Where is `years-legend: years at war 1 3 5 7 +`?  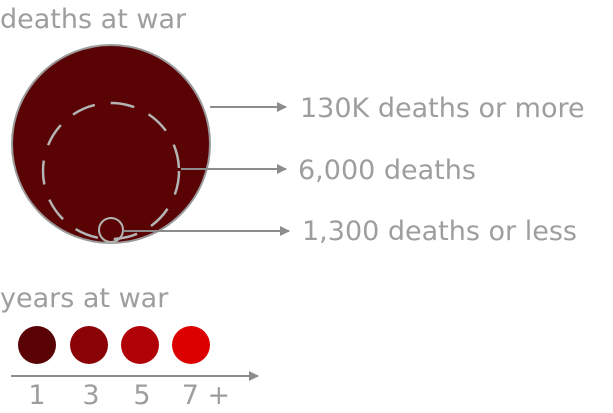 years-legend: years at war 1 3 5 7 + is located at coordinates (129, 347).